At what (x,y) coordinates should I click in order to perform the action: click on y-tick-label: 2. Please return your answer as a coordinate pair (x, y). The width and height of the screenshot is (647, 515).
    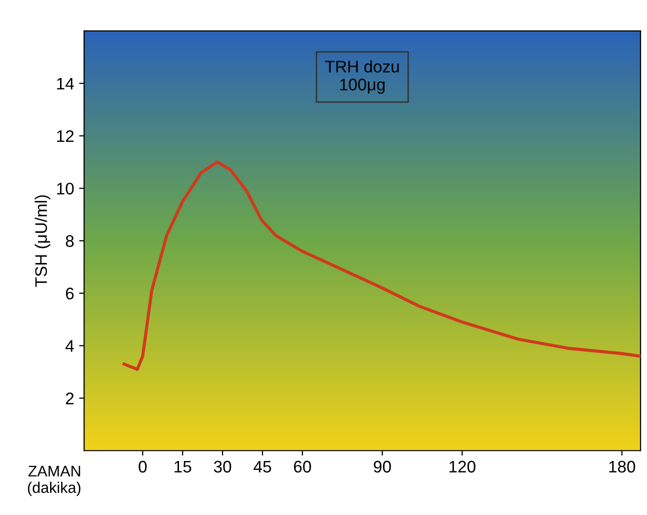
    Looking at the image, I should click on (70, 398).